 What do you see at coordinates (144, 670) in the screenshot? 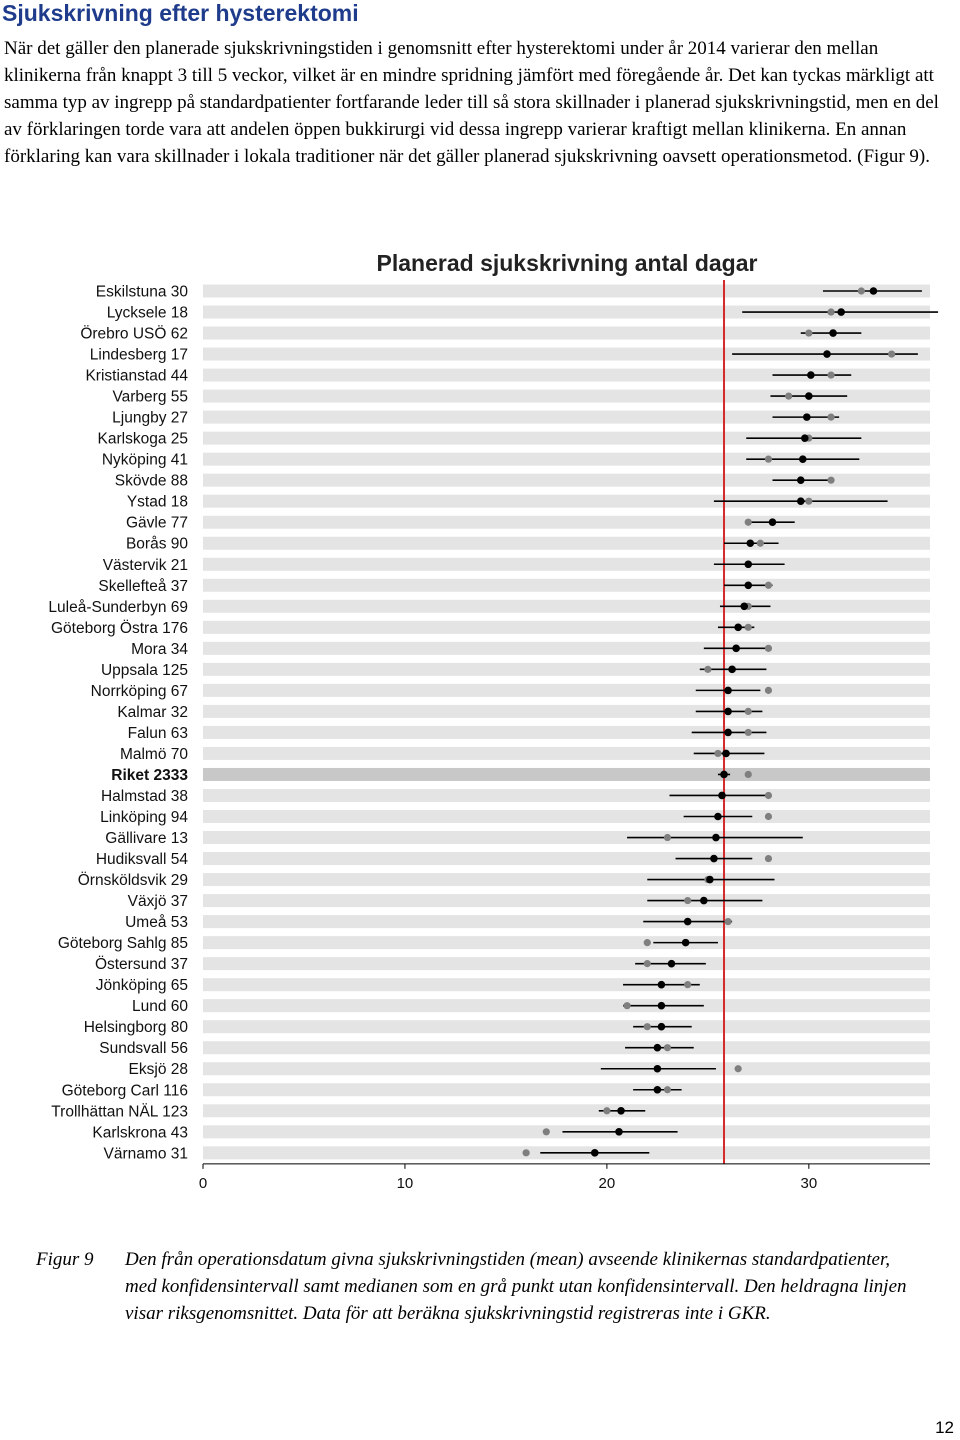
I see `clinic-label: Uppsala 125` at bounding box center [144, 670].